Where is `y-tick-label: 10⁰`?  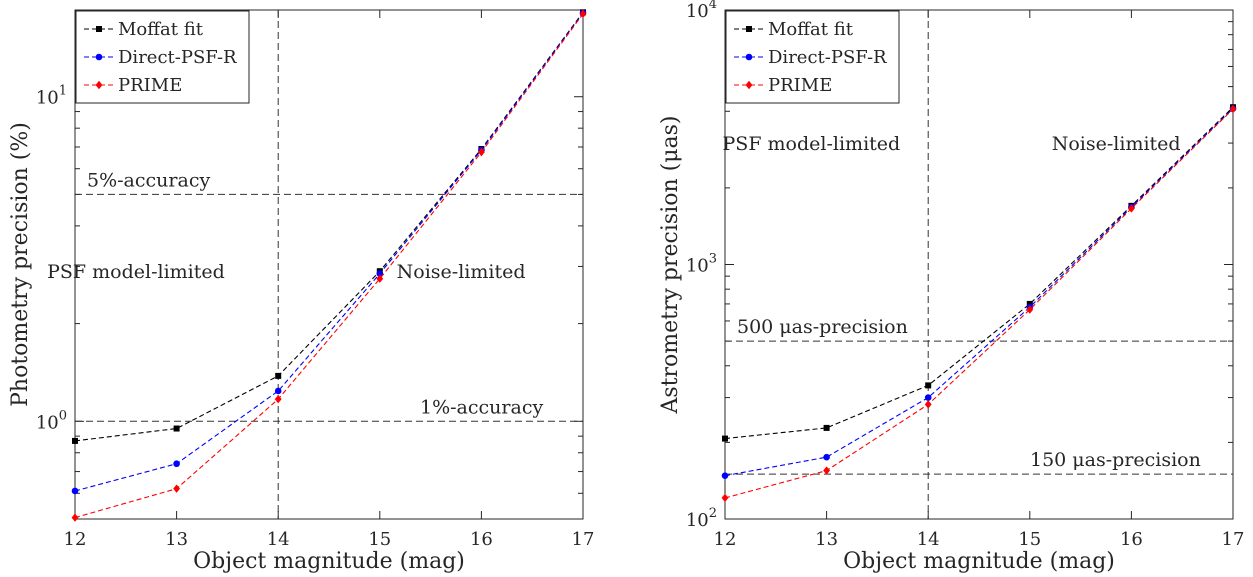 y-tick-label: 10⁰ is located at coordinates (51, 420).